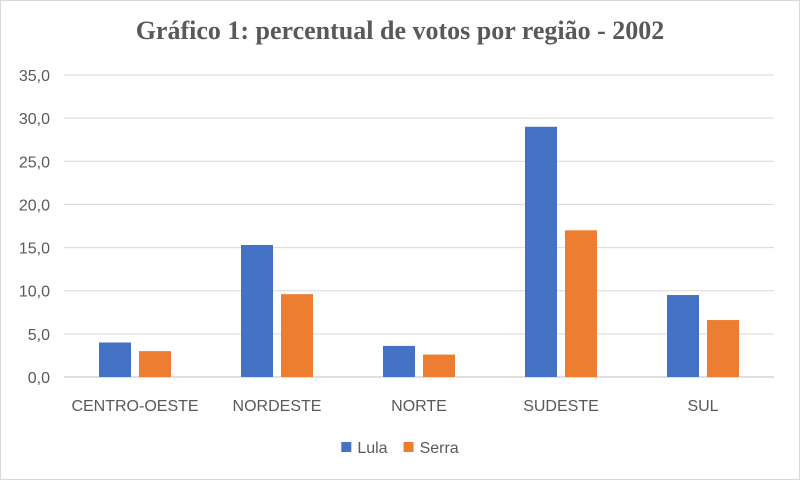 The width and height of the screenshot is (800, 480). Describe the element at coordinates (34, 227) in the screenshot. I see `y-axis-ticks: 0,0 5,0 10,0 15,0 20,0 25,0 30,0 35,0` at that location.